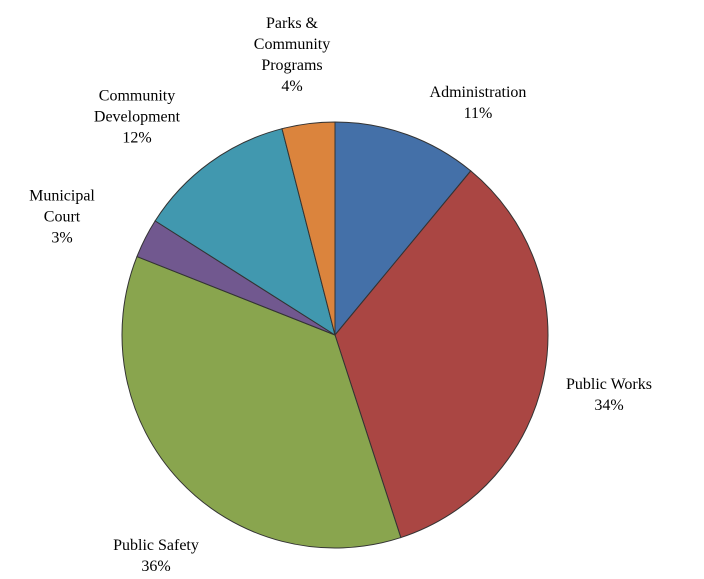 The width and height of the screenshot is (704, 579). I want to click on value-label: 34%, so click(609, 405).